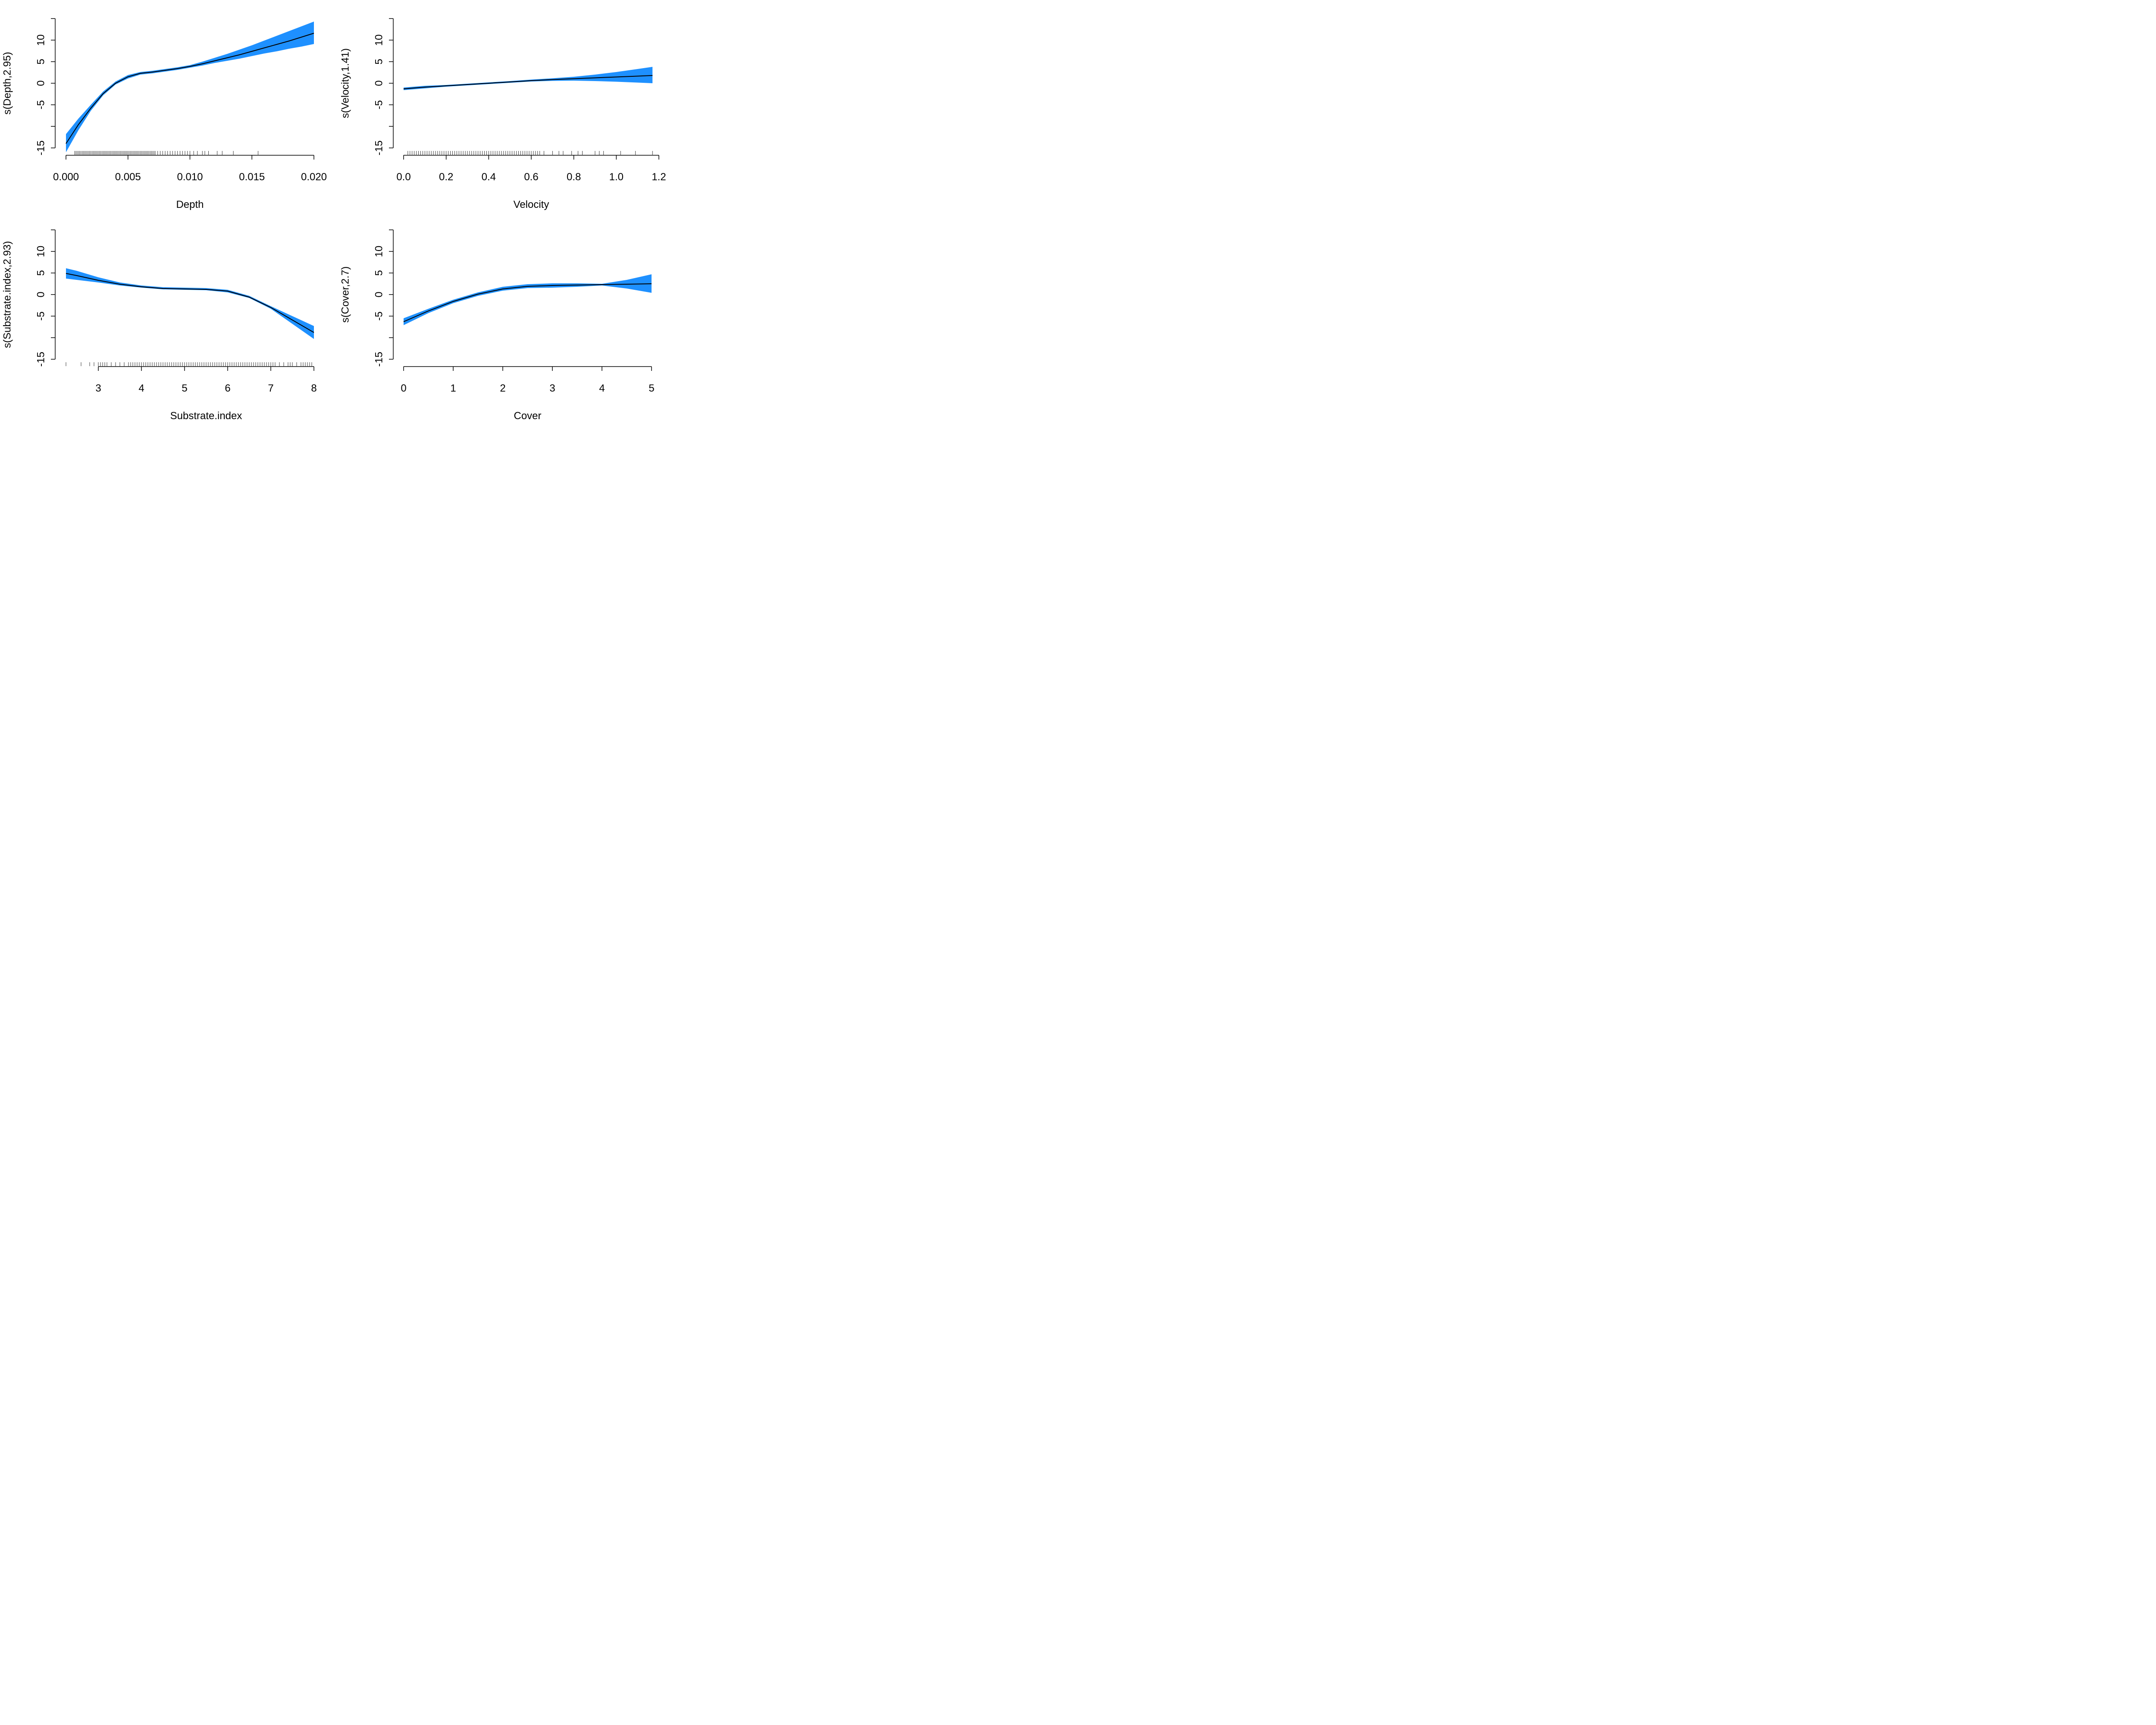  Describe the element at coordinates (337, 211) in the screenshot. I see `plot-background` at that location.